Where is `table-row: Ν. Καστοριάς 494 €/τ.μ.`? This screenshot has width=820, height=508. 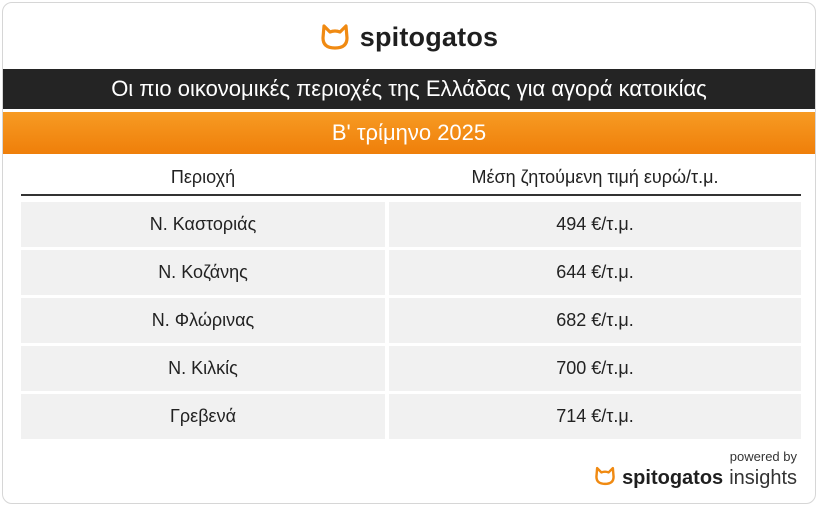
table-row: Ν. Καστοριάς 494 €/τ.μ. is located at coordinates (411, 224).